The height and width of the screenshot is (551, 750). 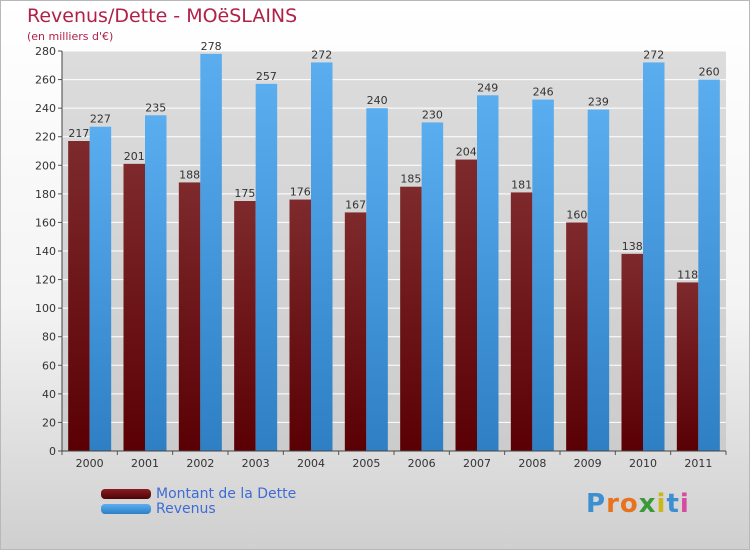 What do you see at coordinates (45, 251) in the screenshot?
I see `y-tick-label: 140` at bounding box center [45, 251].